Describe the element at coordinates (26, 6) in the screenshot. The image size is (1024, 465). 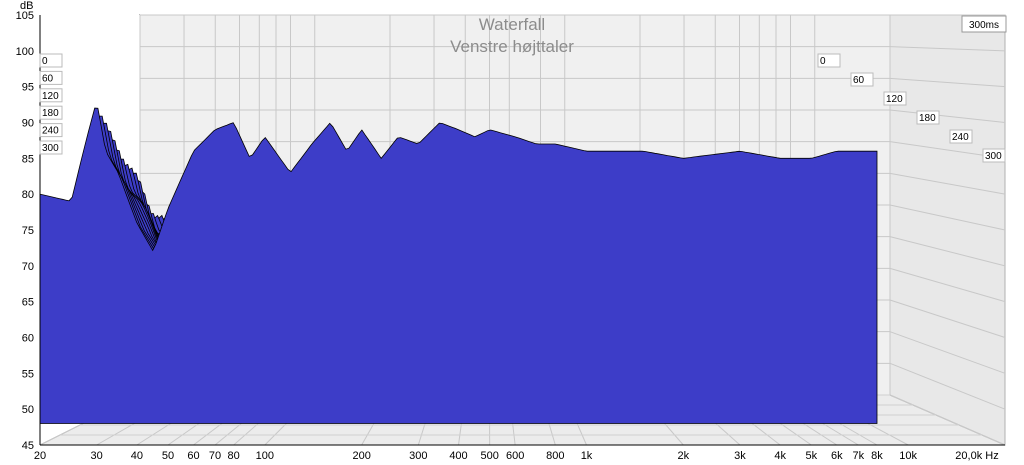
I see `y-axis-unit: dB` at that location.